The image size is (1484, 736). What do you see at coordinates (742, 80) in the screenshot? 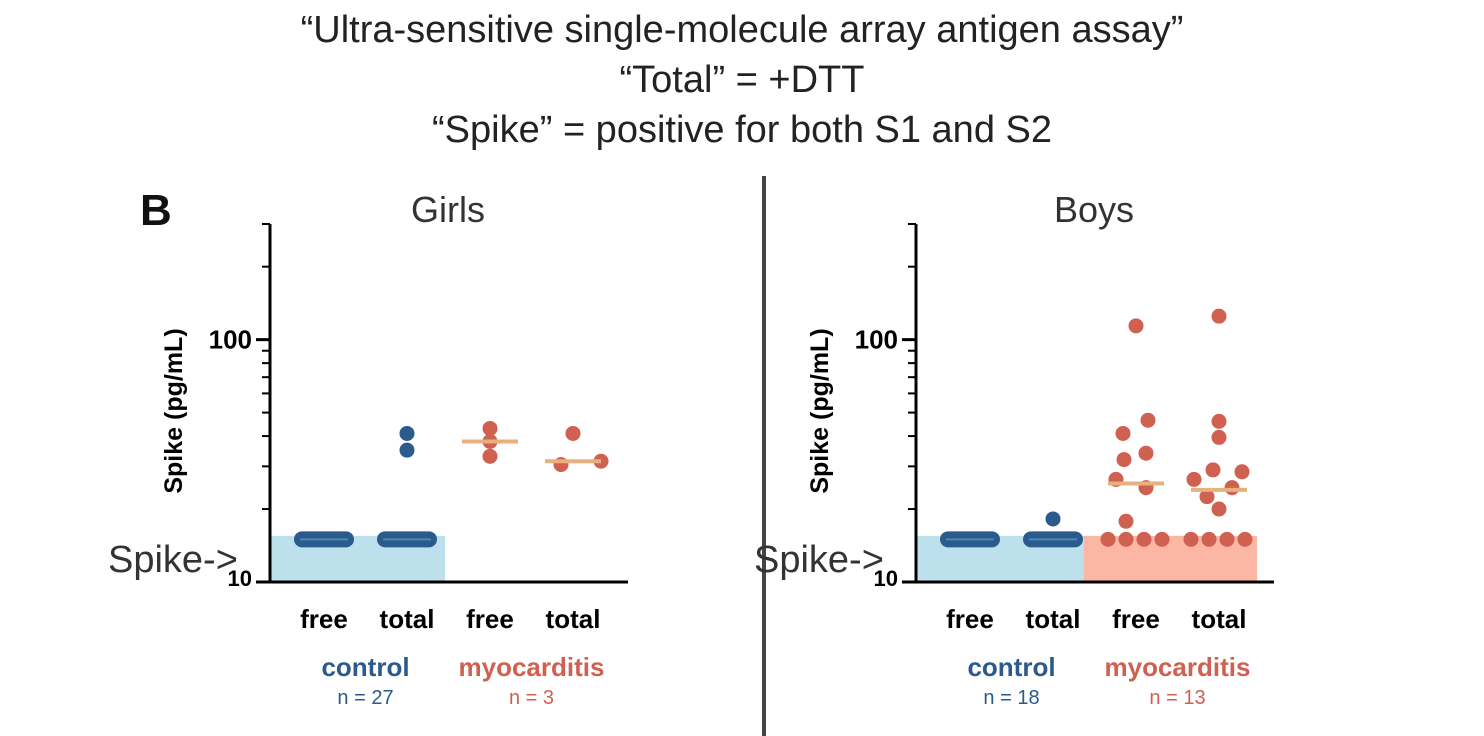
I see `header-line-2: “Total” = +DTT` at bounding box center [742, 80].